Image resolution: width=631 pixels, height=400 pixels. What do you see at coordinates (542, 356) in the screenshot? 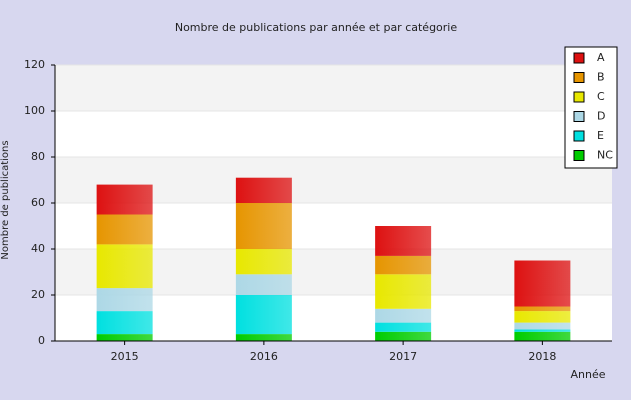
I see `x-tick-label: 2018` at bounding box center [542, 356].